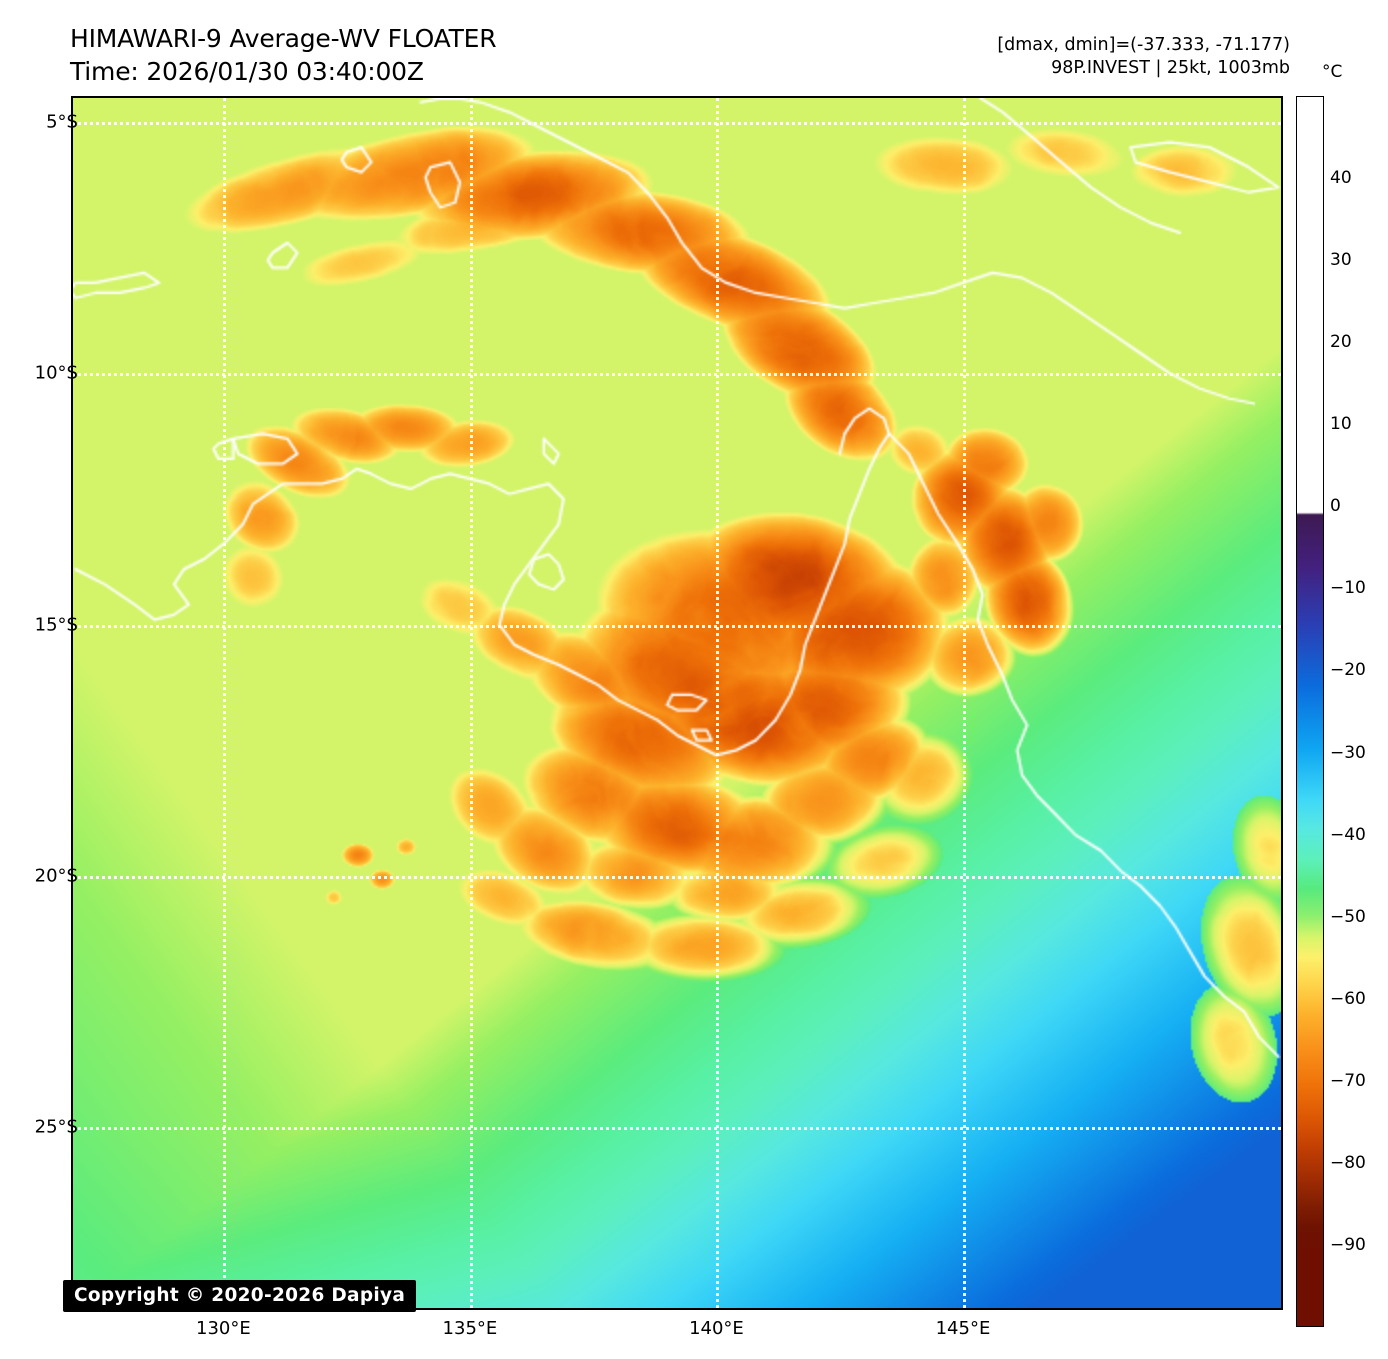 This screenshot has height=1359, width=1388. What do you see at coordinates (56, 876) in the screenshot?
I see `lat-tick-label: 20°S` at bounding box center [56, 876].